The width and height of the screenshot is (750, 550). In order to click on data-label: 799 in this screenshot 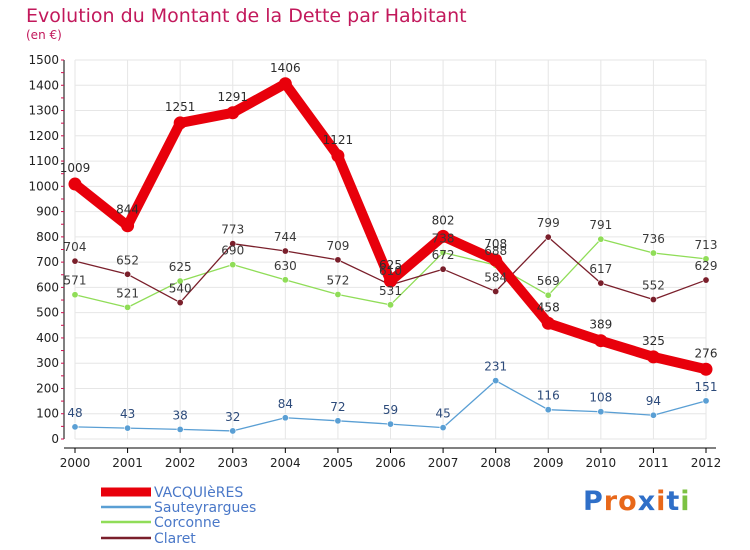, I will do `click(548, 223)`.